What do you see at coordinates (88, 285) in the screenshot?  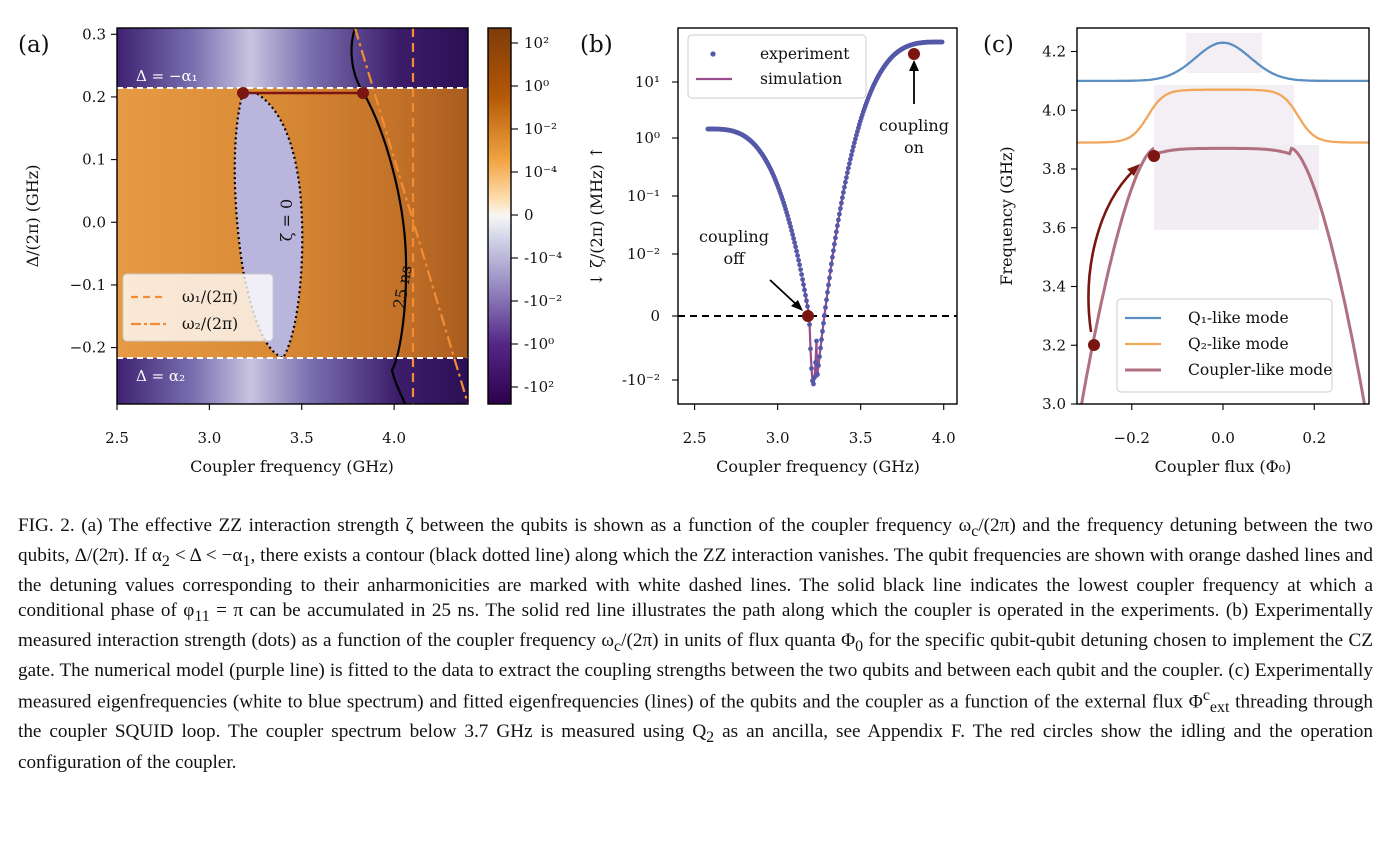 I see `y-tick-label: −0.1` at bounding box center [88, 285].